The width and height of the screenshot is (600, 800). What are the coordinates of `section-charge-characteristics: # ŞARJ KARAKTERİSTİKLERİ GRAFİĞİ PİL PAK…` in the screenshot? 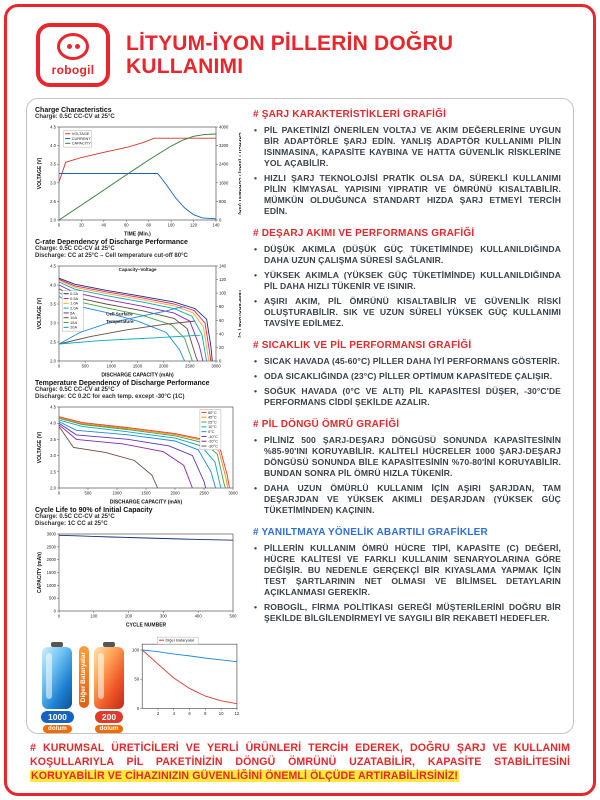 It's located at (407, 163).